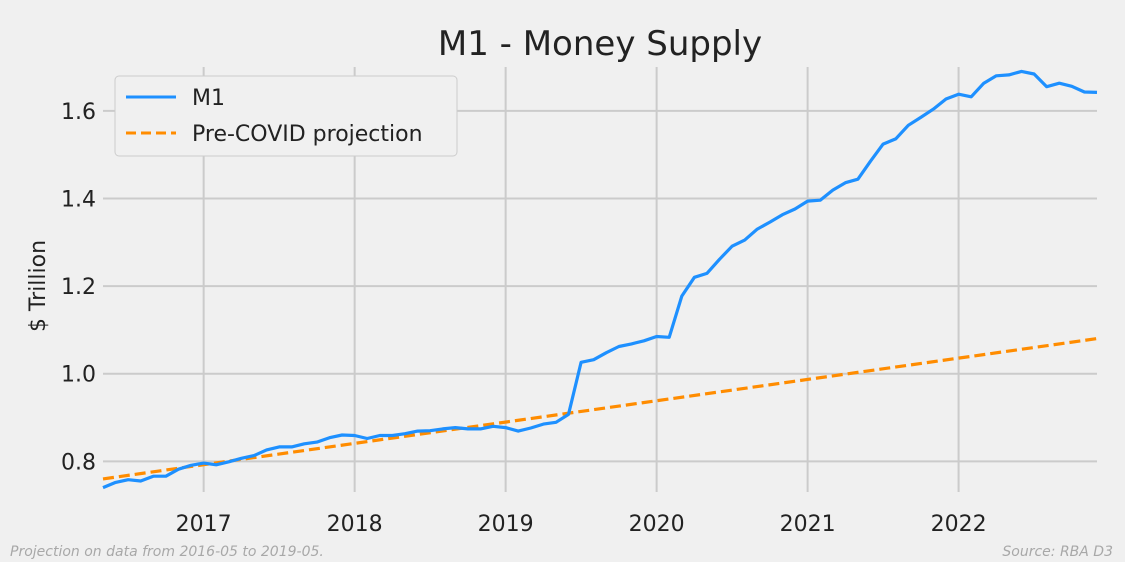 Image resolution: width=1125 pixels, height=562 pixels. I want to click on x-tick-label: 2018, so click(355, 524).